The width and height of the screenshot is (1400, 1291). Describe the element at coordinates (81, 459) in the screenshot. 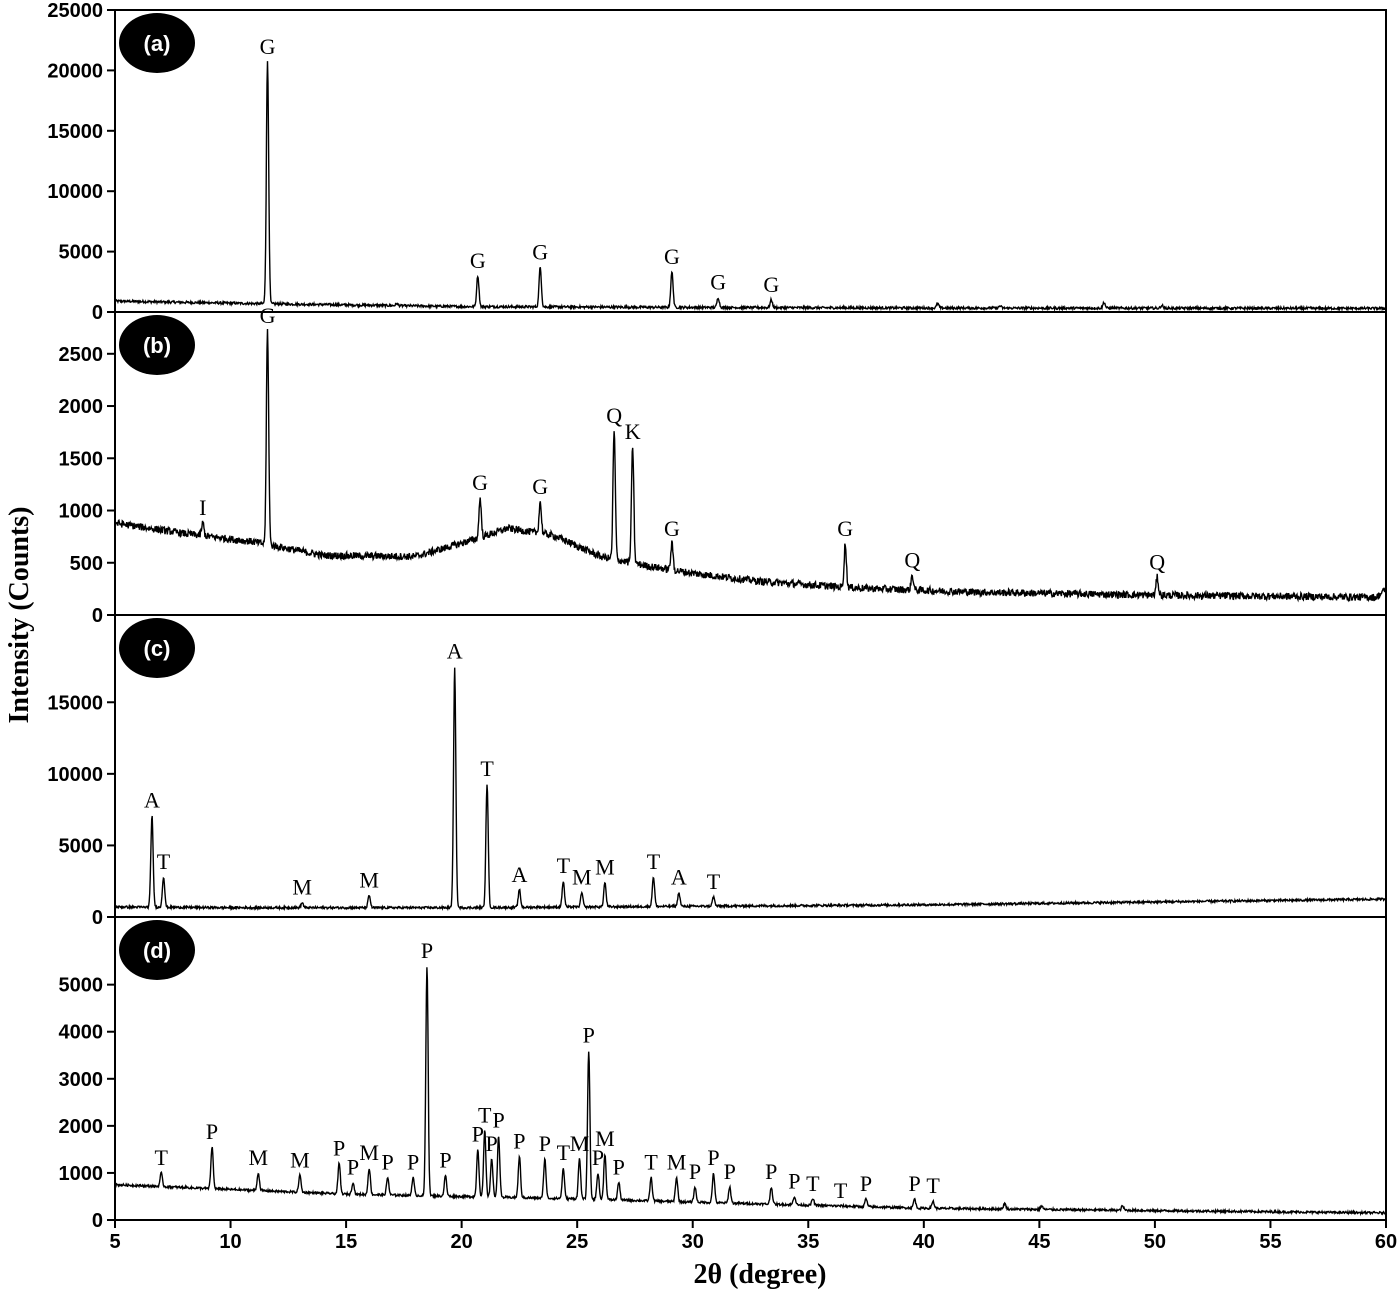

I see `y-tick-label: 1500` at that location.